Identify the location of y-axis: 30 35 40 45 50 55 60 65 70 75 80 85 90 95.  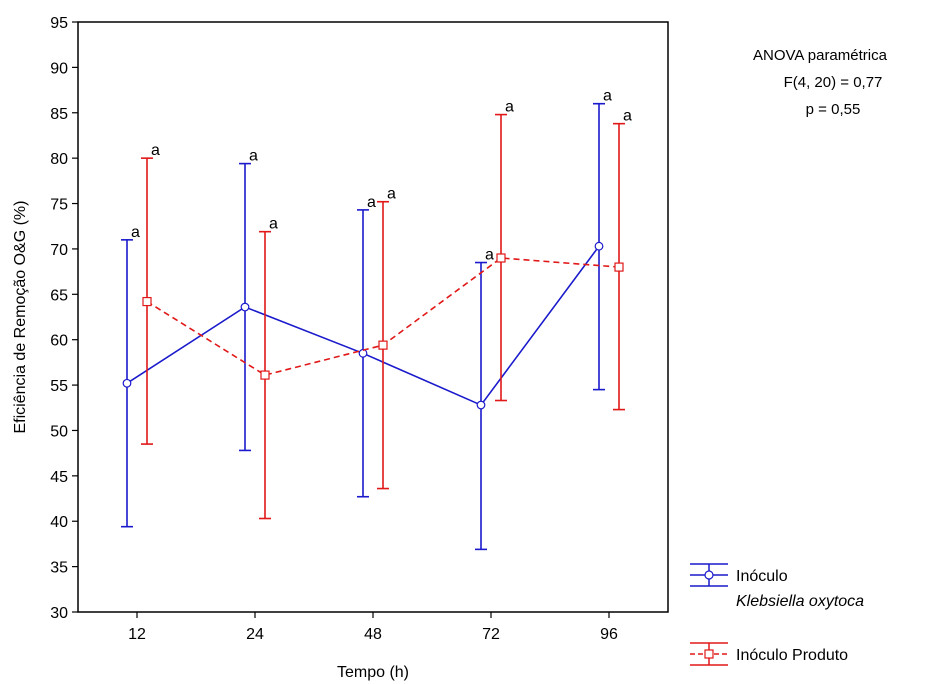
(64, 318).